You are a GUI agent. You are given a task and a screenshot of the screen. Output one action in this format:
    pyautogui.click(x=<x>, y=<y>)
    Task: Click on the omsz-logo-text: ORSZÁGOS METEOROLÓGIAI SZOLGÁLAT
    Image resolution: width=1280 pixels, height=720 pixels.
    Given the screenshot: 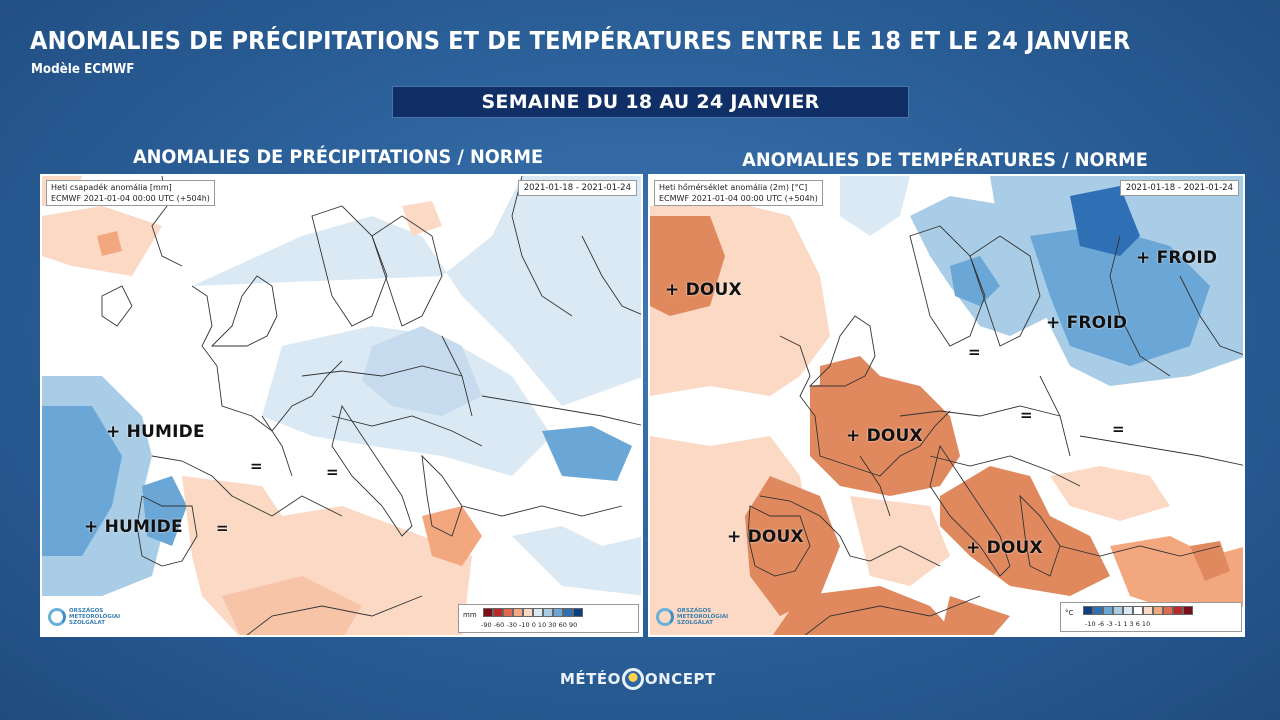 What is the action you would take?
    pyautogui.click(x=95, y=617)
    